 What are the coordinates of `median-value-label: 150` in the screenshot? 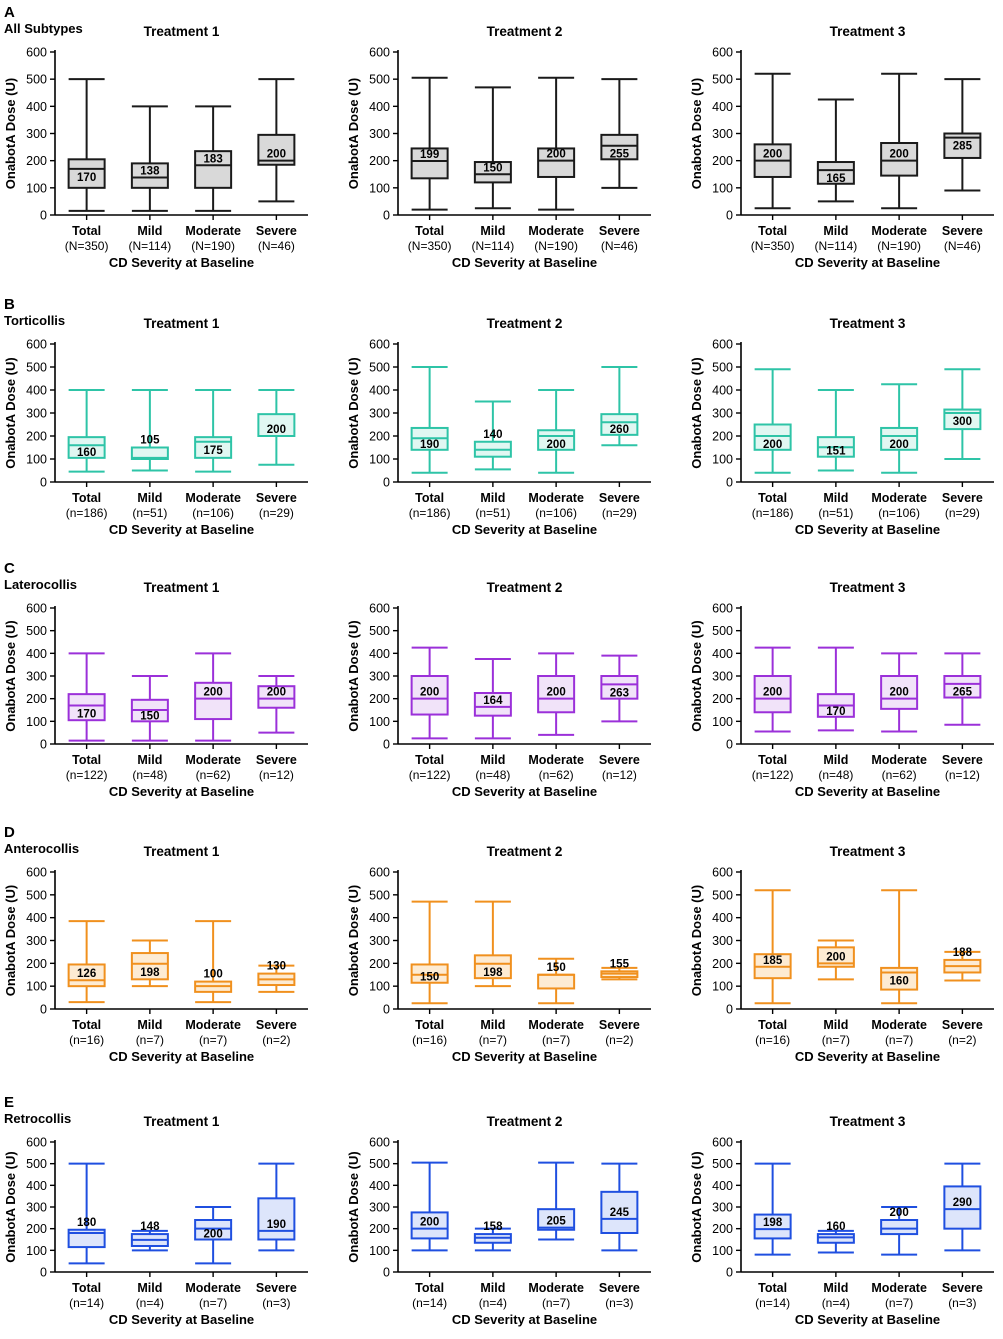 It's located at (149, 716).